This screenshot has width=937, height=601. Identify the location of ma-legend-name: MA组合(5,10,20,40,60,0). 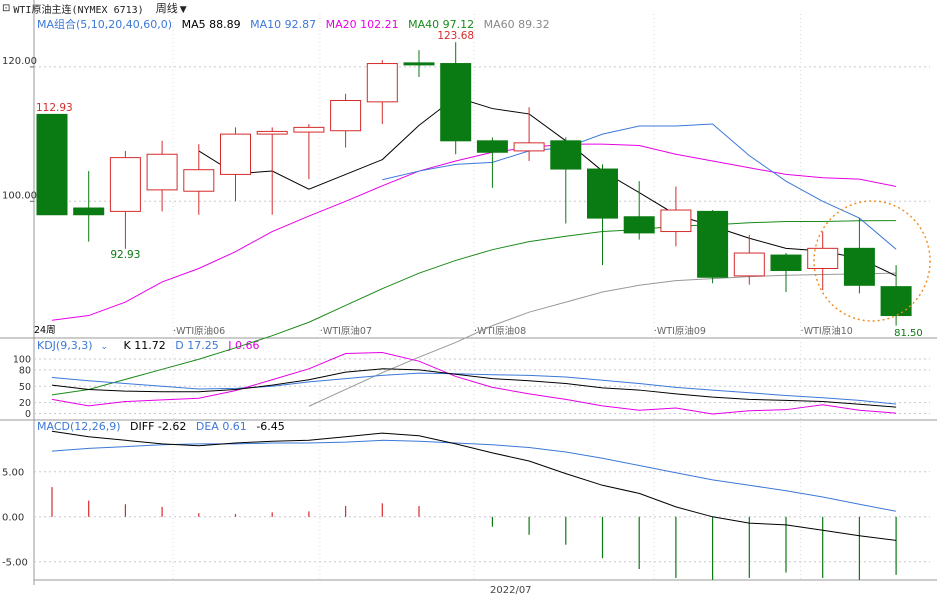
(105, 24).